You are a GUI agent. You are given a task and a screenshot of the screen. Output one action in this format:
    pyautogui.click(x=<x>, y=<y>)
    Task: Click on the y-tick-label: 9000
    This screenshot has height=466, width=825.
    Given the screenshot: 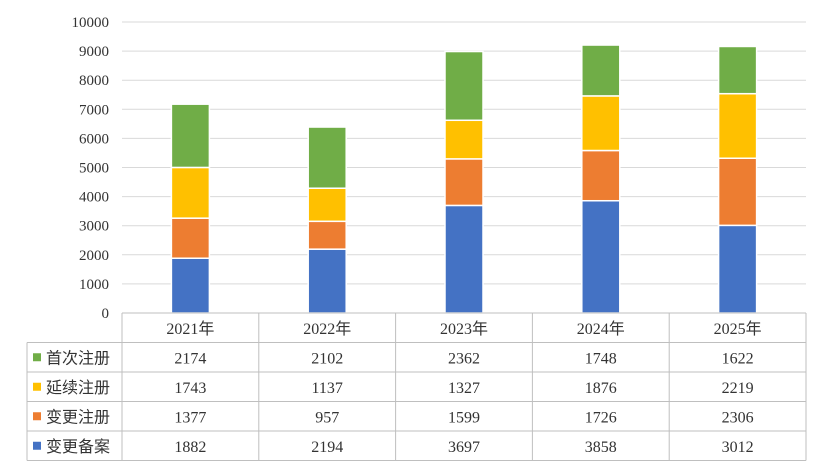 What is the action you would take?
    pyautogui.click(x=94, y=52)
    